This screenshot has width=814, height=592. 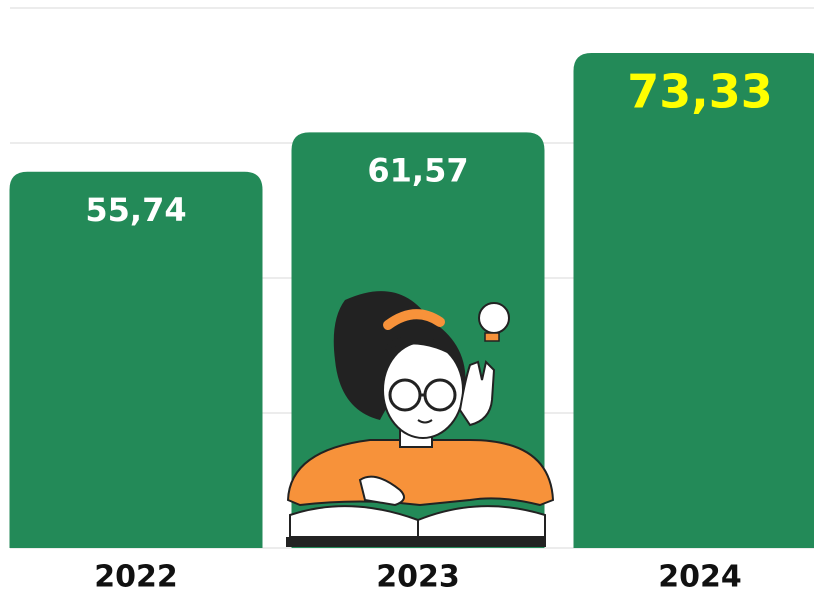 What do you see at coordinates (136, 576) in the screenshot?
I see `x-tick-label: 2022` at bounding box center [136, 576].